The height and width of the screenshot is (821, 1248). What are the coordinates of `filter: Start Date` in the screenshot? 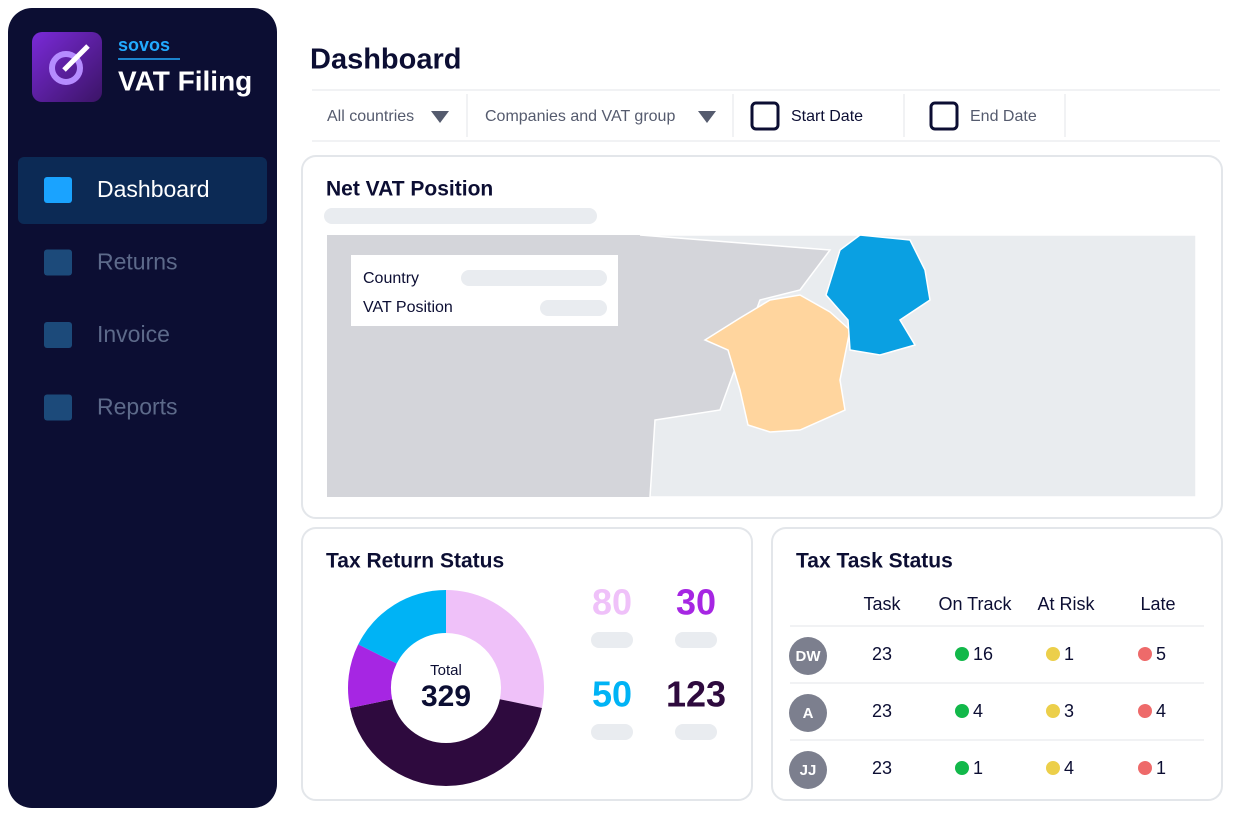 It's located at (827, 116).